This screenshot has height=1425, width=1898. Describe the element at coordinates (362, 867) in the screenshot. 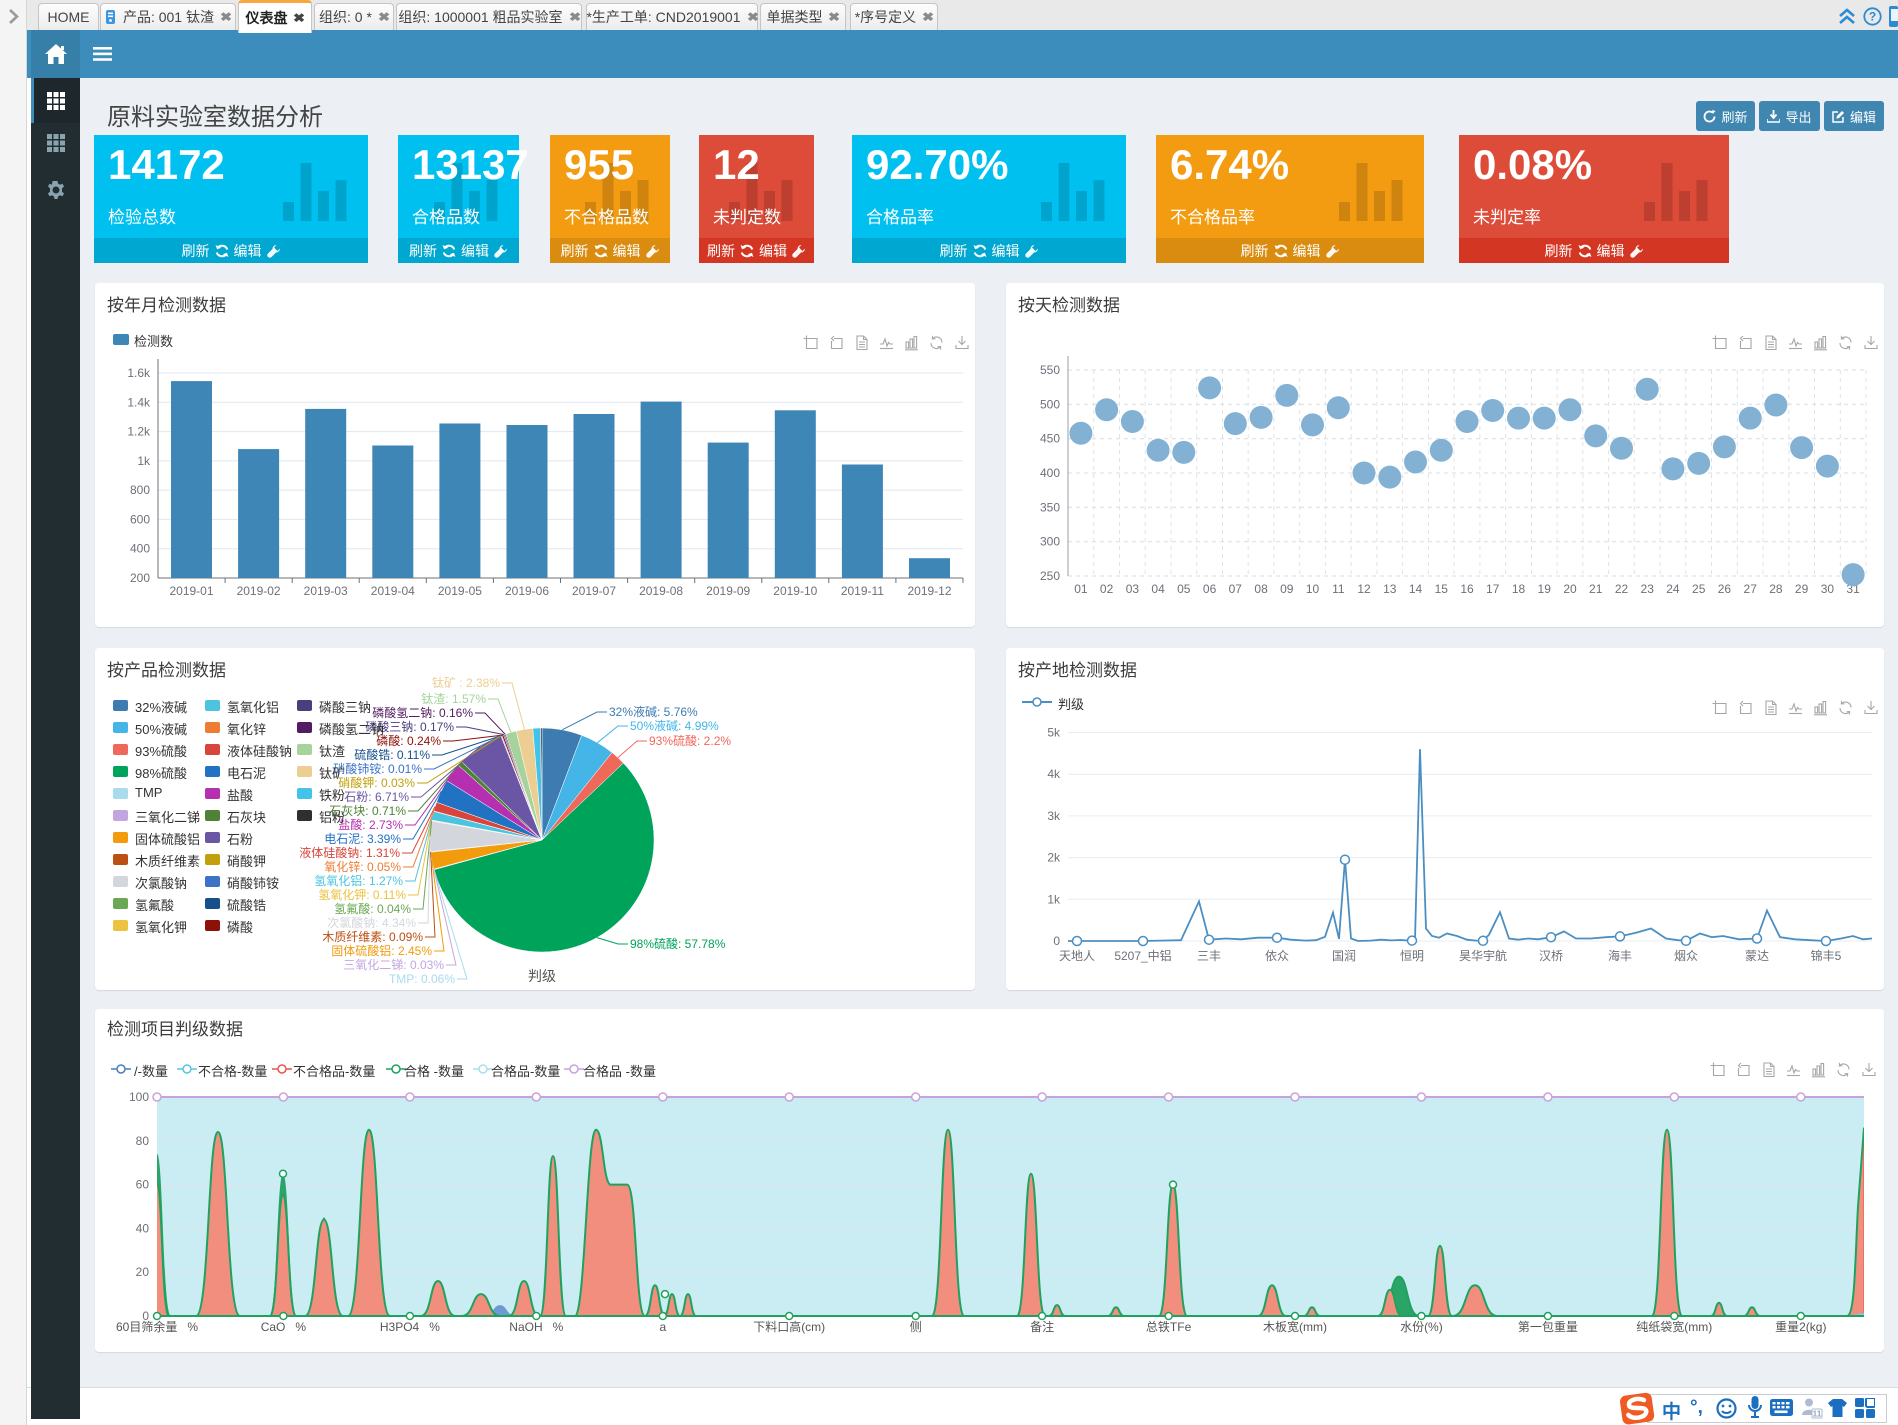

I see `svg-text: 氧化锌: 0.05%` at that location.